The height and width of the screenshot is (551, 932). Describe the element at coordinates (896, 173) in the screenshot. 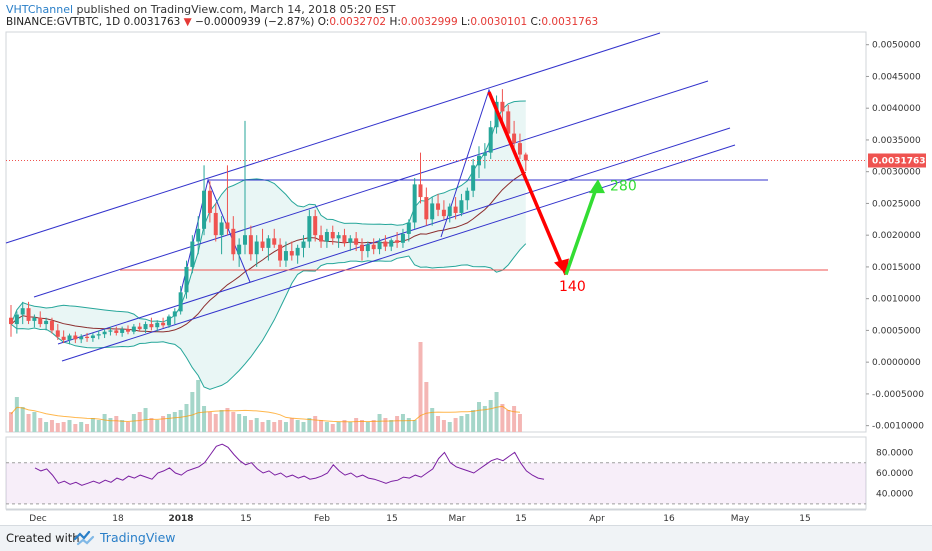

I see `price-tick-label: 0.0030000` at that location.